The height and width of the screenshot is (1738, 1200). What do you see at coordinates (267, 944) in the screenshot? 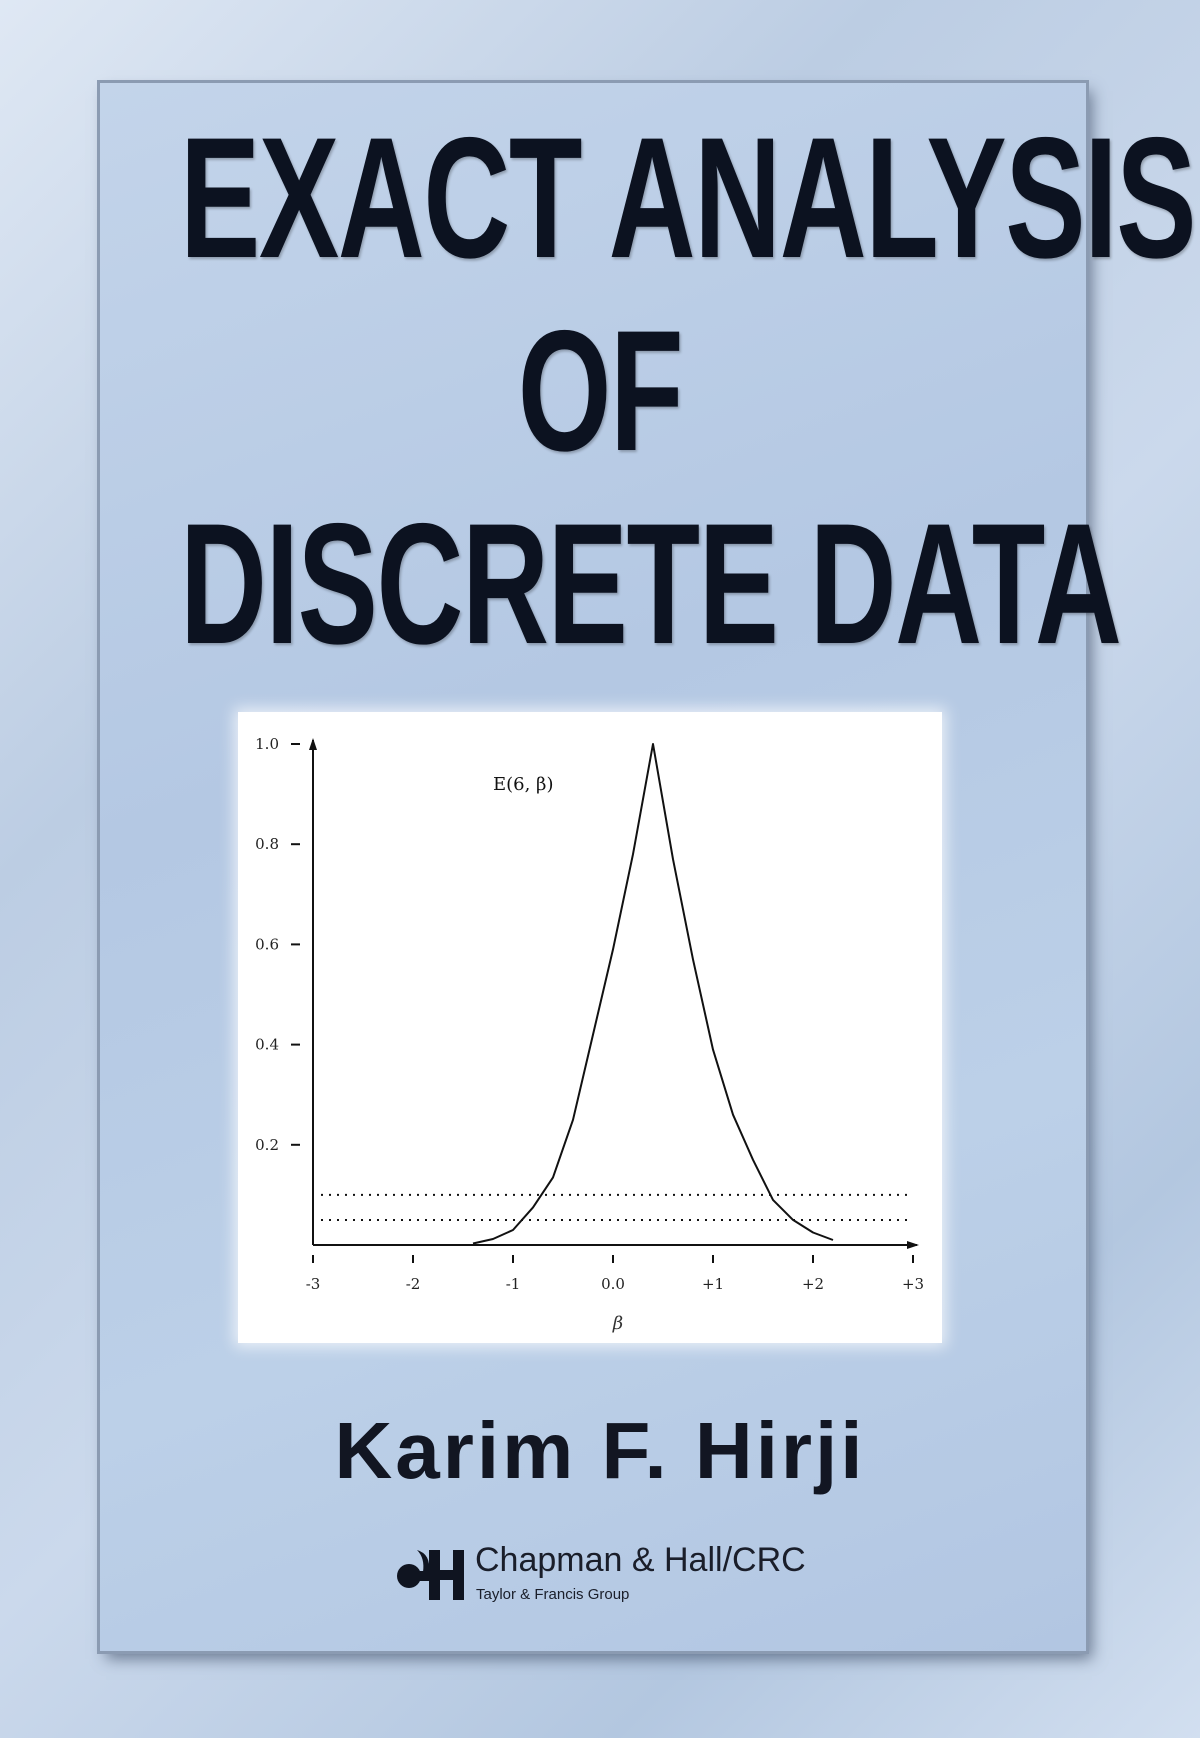
I see `y-tick-label: 0.6` at bounding box center [267, 944].